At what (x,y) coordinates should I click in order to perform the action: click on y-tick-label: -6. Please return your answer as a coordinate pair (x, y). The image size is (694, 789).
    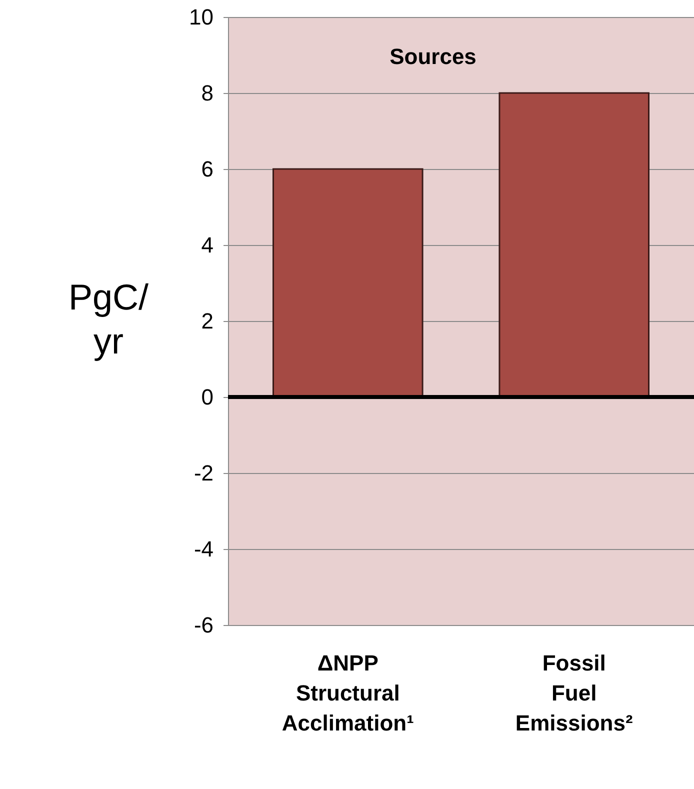
    Looking at the image, I should click on (204, 625).